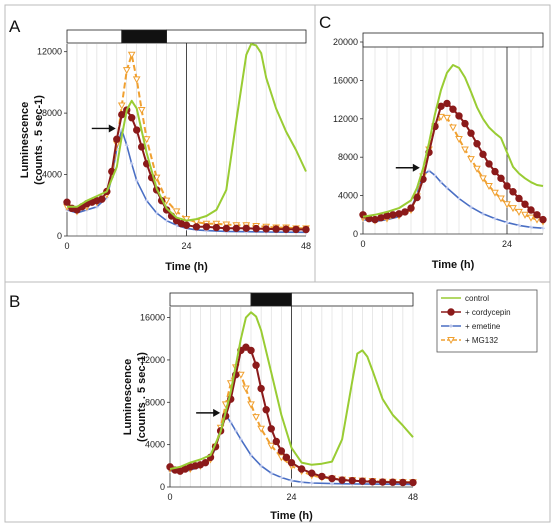  I want to click on panel-label: A, so click(15, 26).